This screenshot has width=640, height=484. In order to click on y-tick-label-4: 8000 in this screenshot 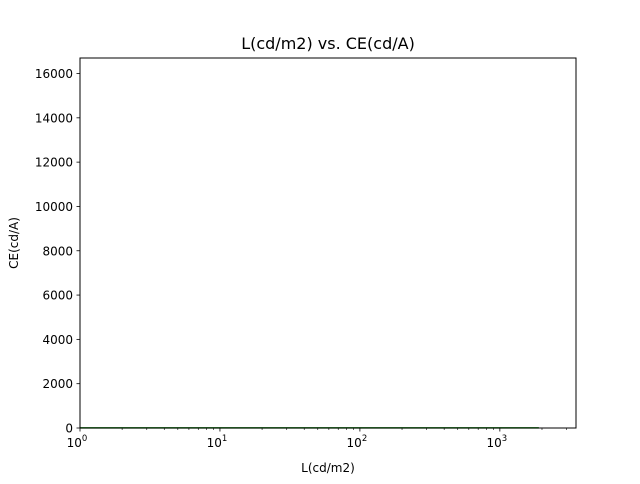, I will do `click(57, 251)`.